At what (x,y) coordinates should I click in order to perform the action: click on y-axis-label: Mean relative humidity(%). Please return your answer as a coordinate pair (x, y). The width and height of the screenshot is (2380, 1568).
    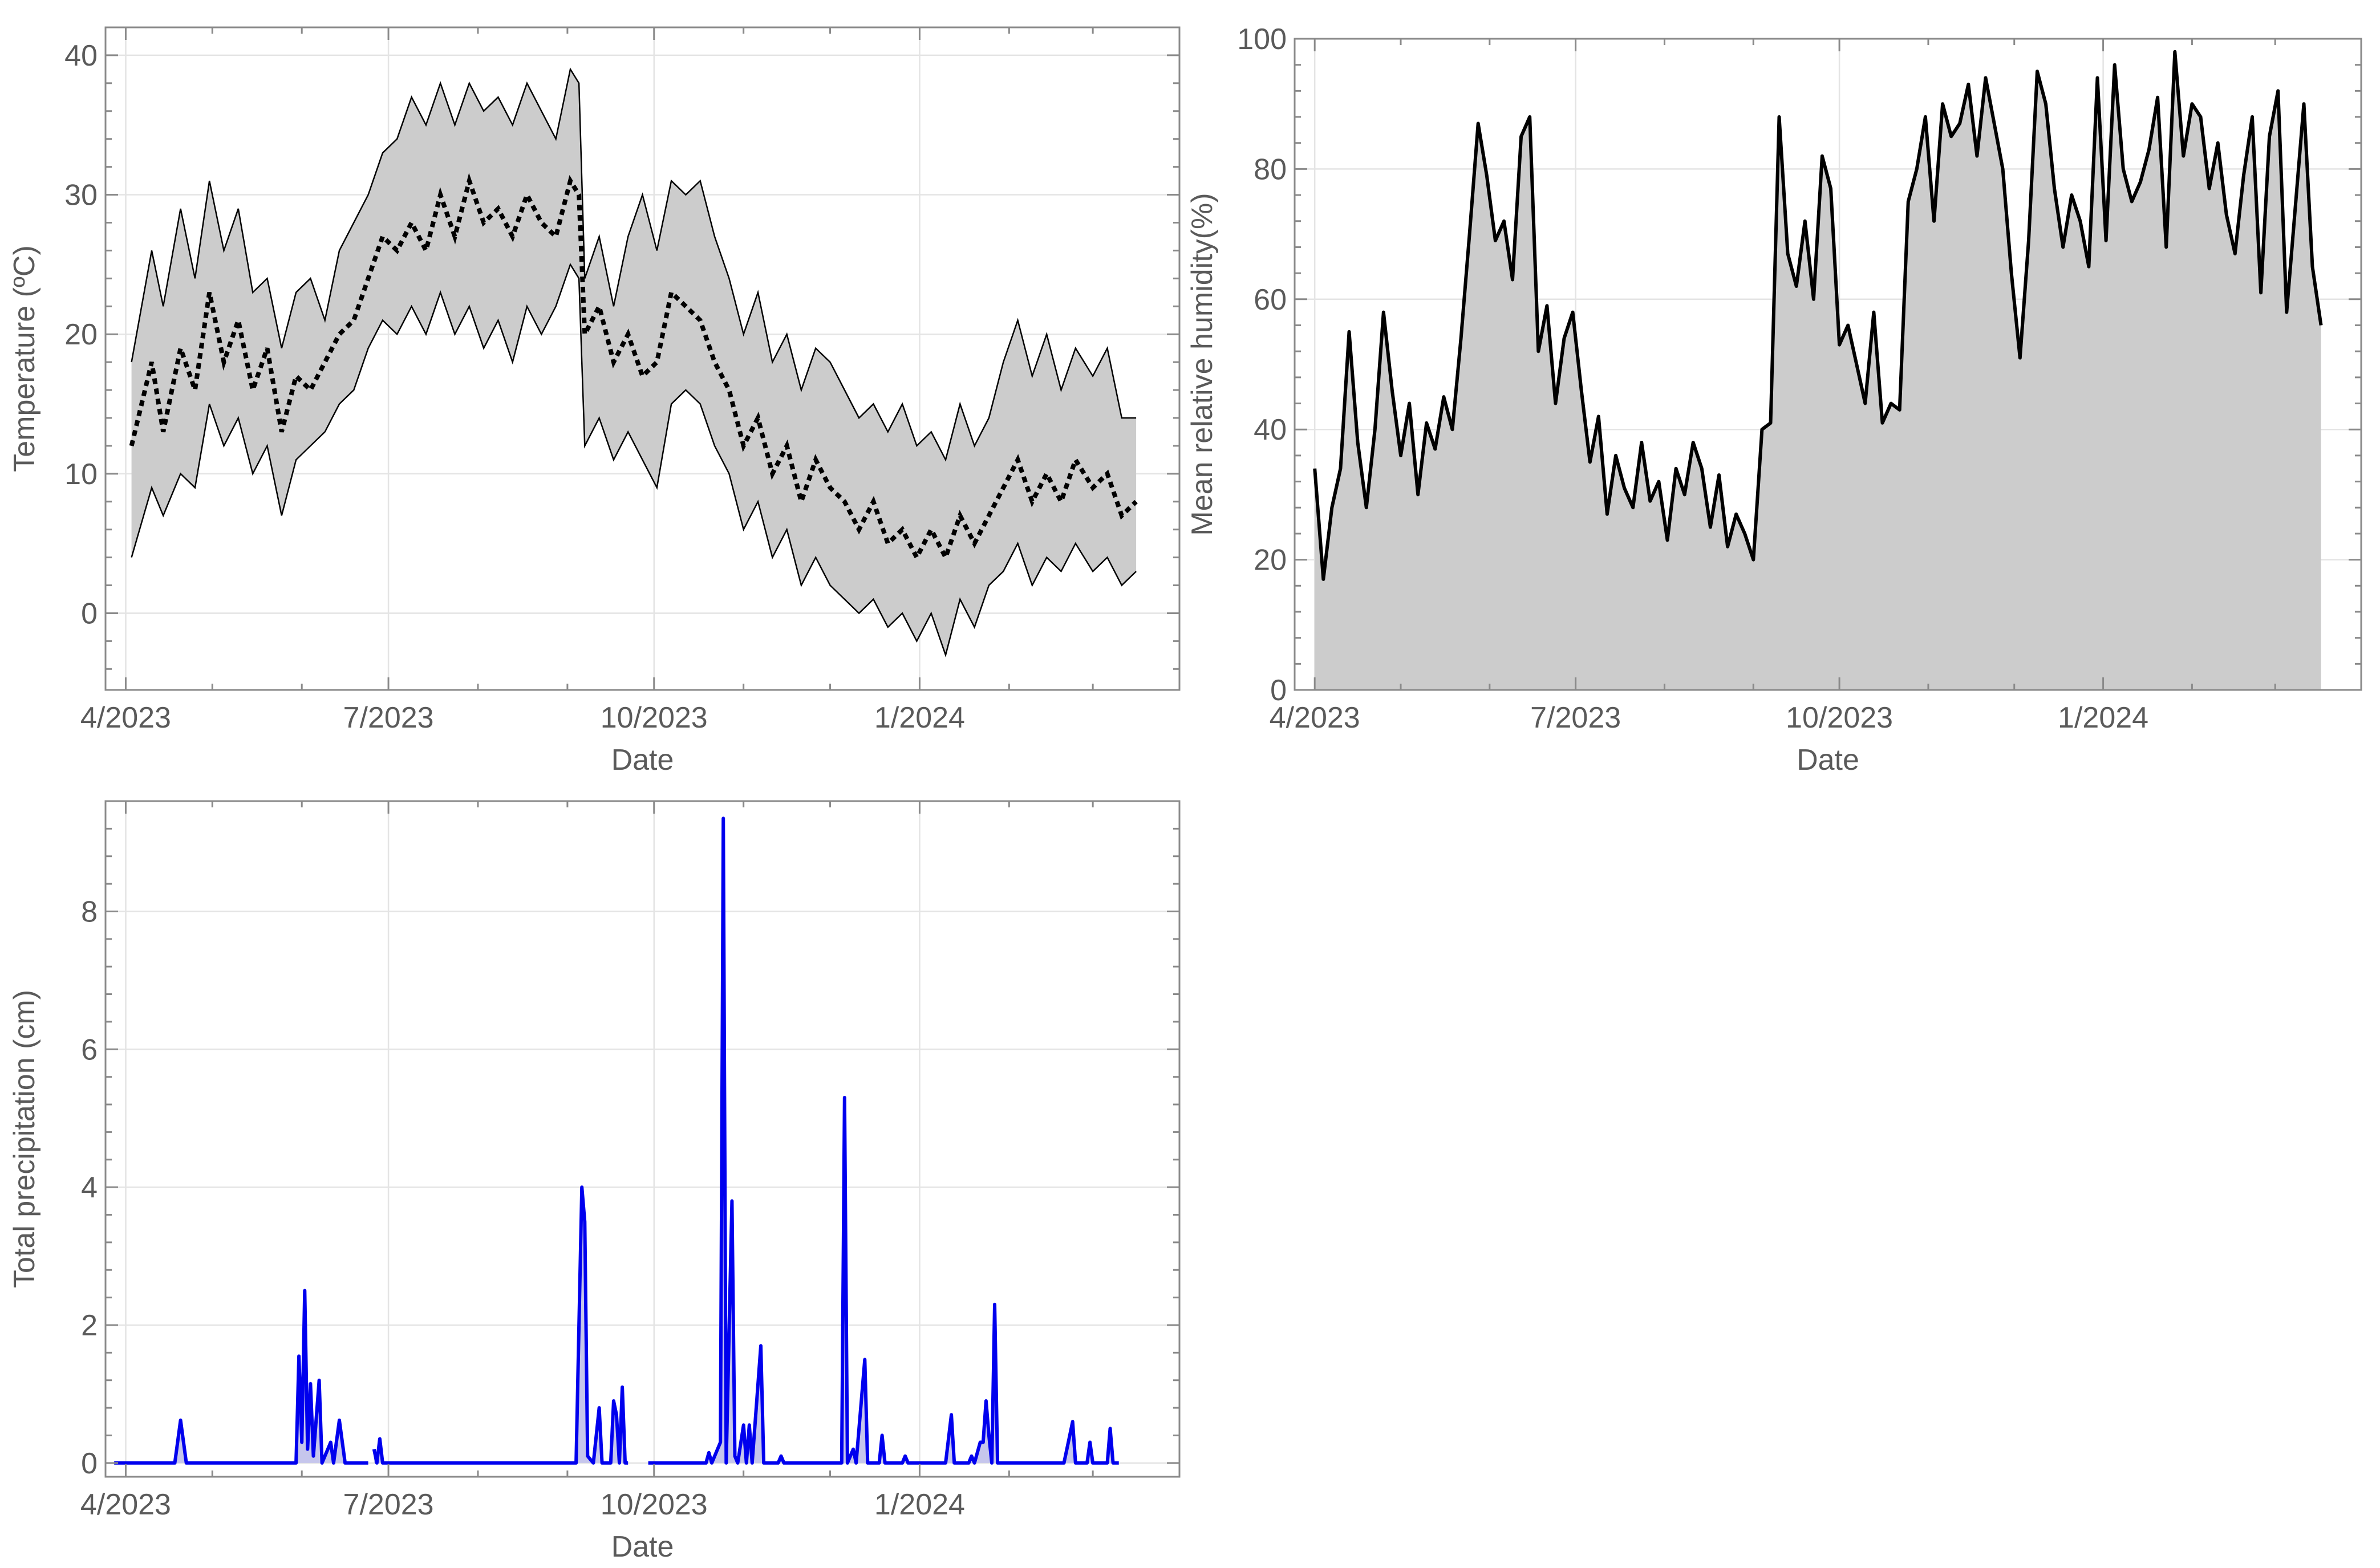
    Looking at the image, I should click on (1202, 364).